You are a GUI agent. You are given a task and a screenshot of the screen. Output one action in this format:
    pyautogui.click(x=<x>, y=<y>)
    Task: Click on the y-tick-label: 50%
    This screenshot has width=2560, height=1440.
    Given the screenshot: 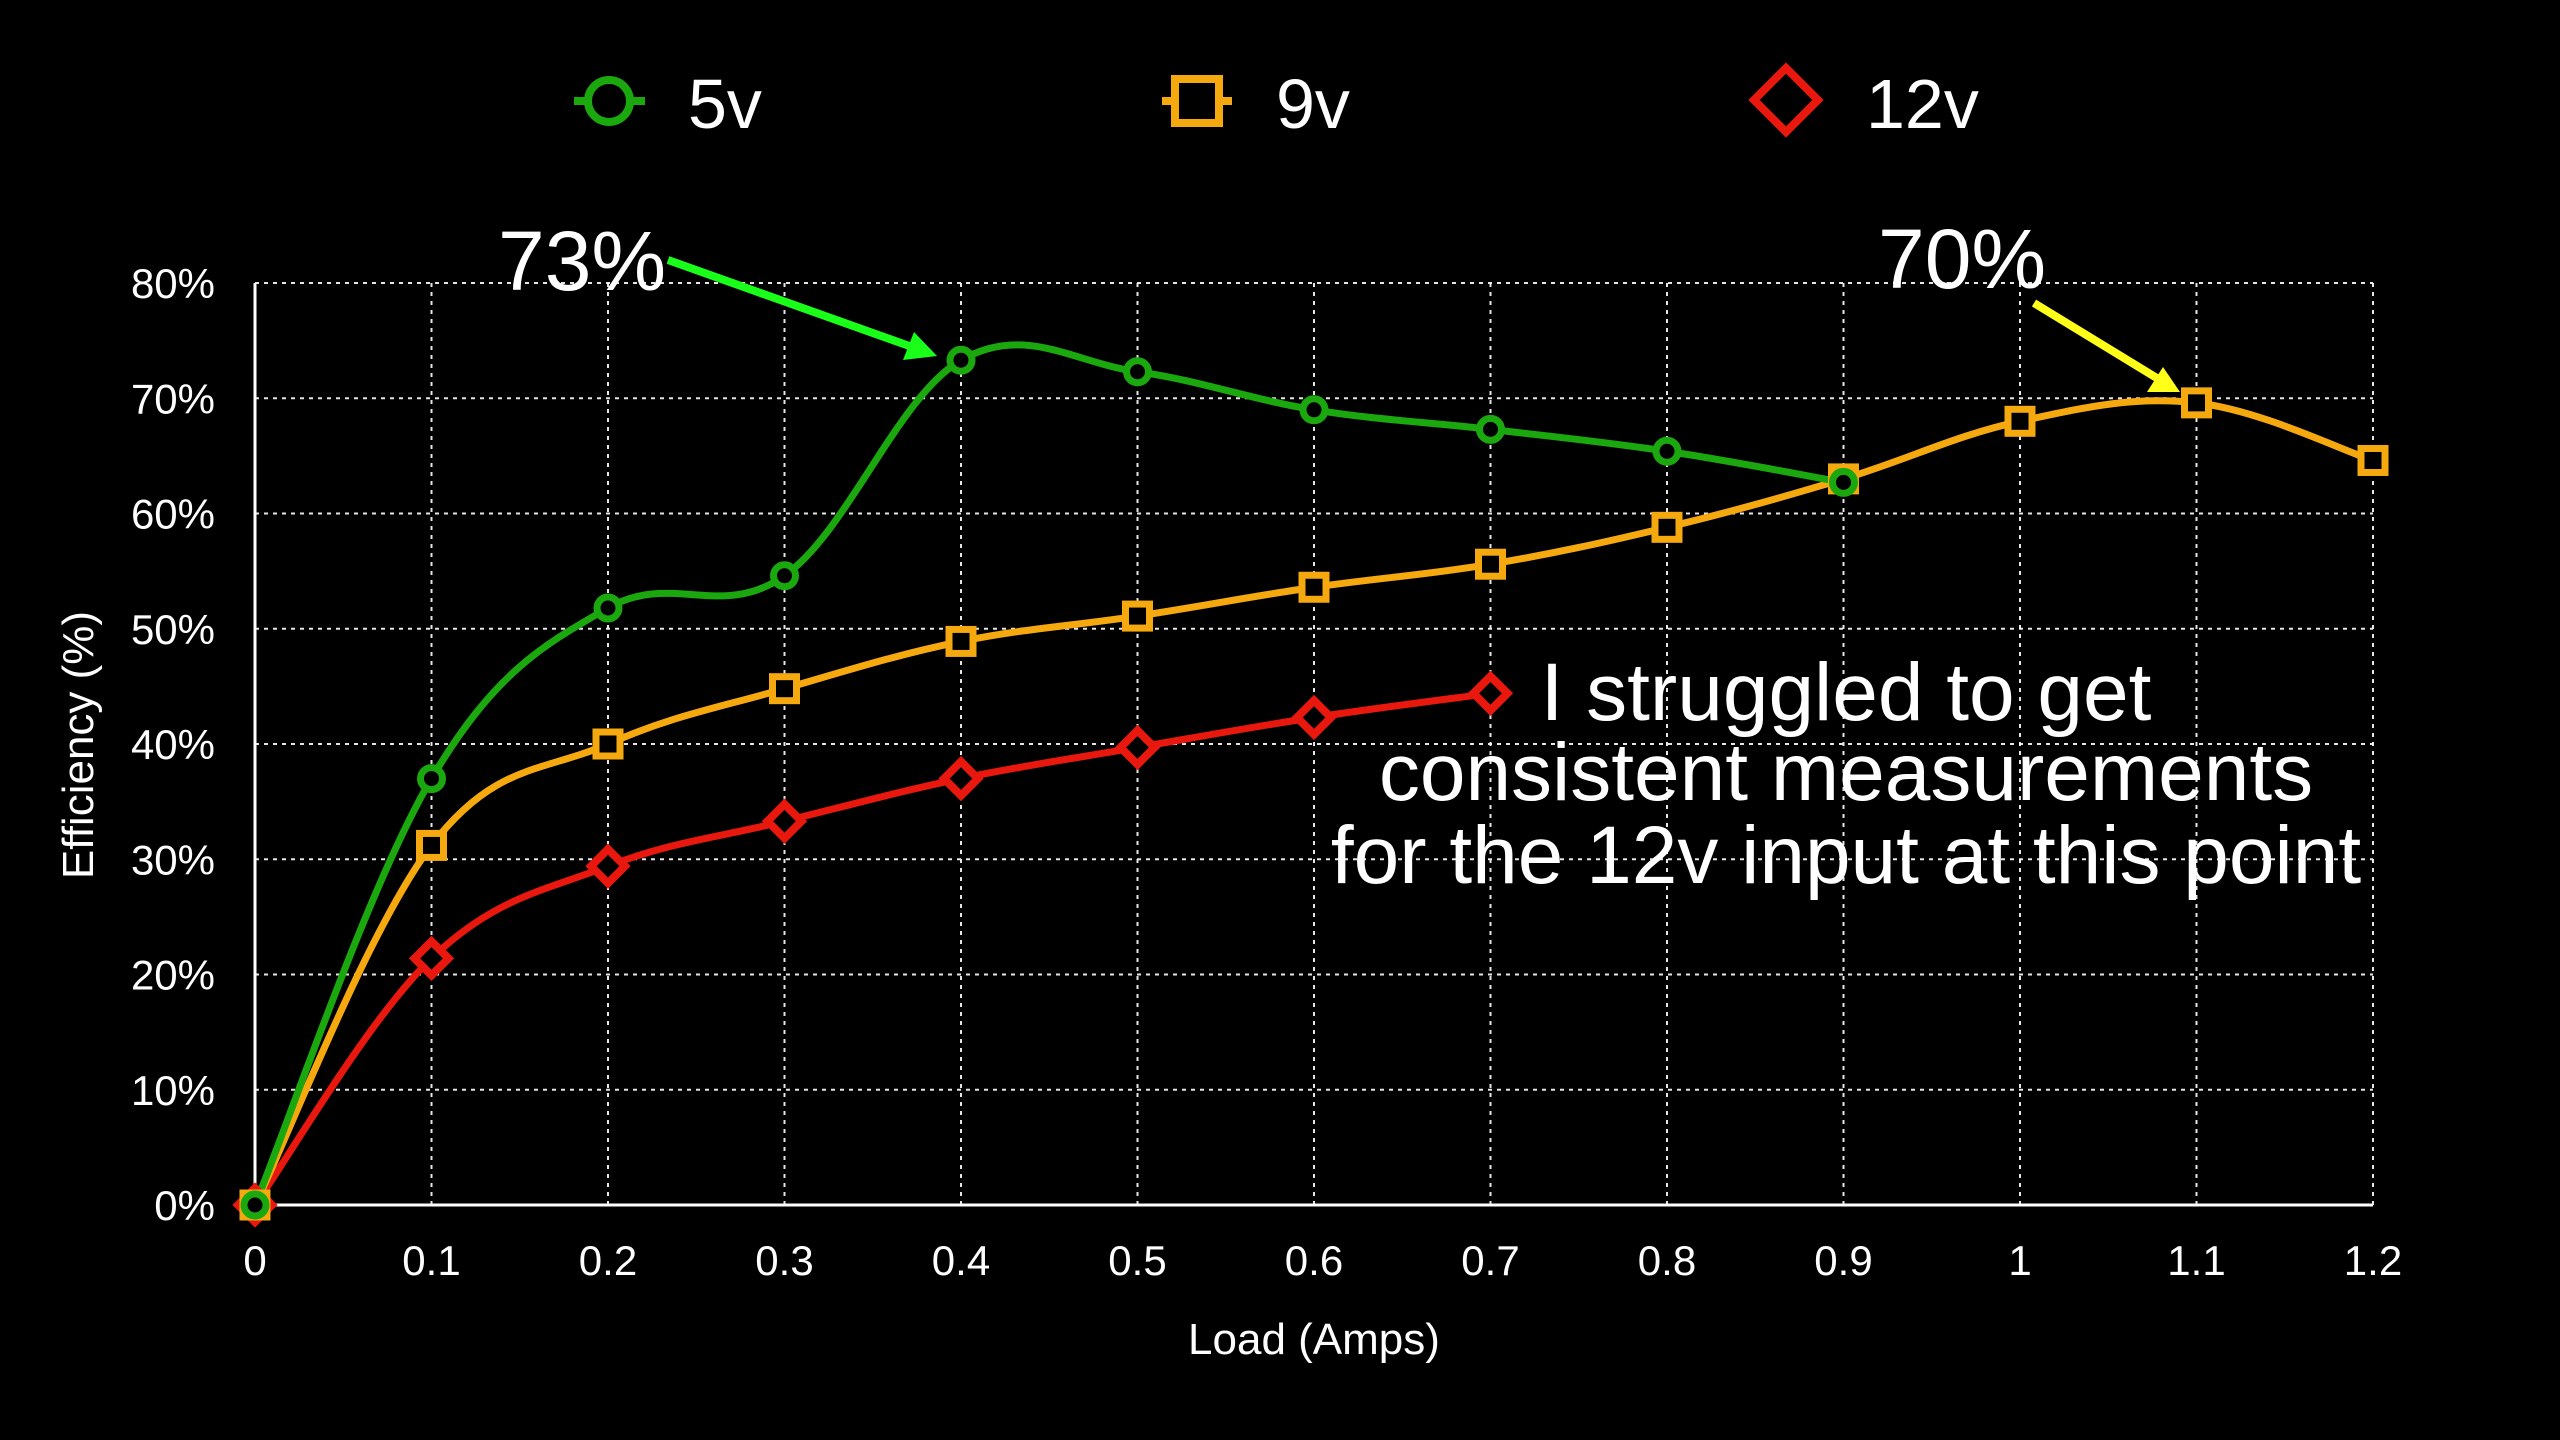 What is the action you would take?
    pyautogui.click(x=173, y=629)
    